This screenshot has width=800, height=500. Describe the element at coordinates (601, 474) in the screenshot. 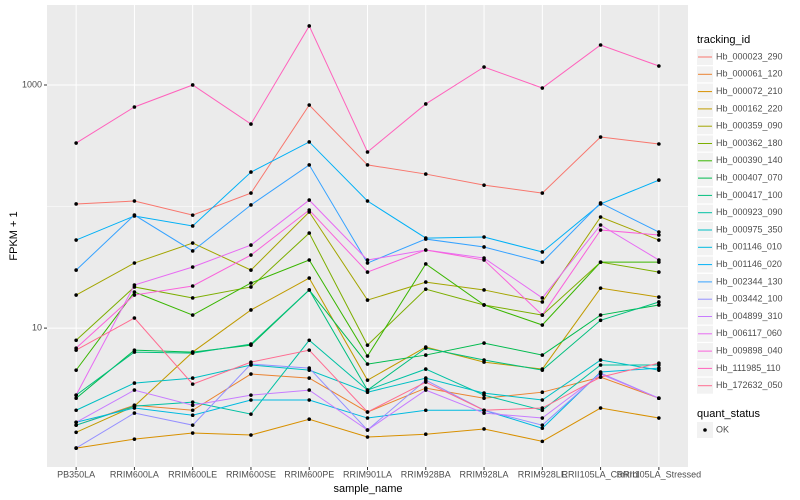

I see `x-tick-label: RRII105LA_Control` at that location.